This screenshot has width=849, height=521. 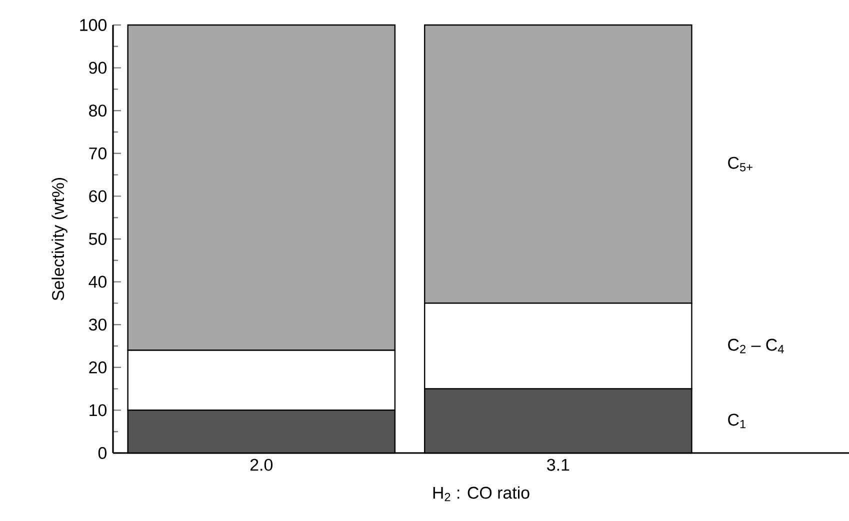 I want to click on y-tick-label: 0, so click(x=102, y=453).